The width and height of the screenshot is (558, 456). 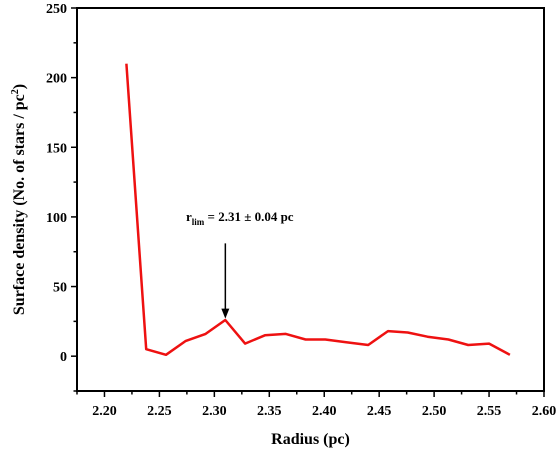 I want to click on y-tick-label: 200, so click(x=56, y=79).